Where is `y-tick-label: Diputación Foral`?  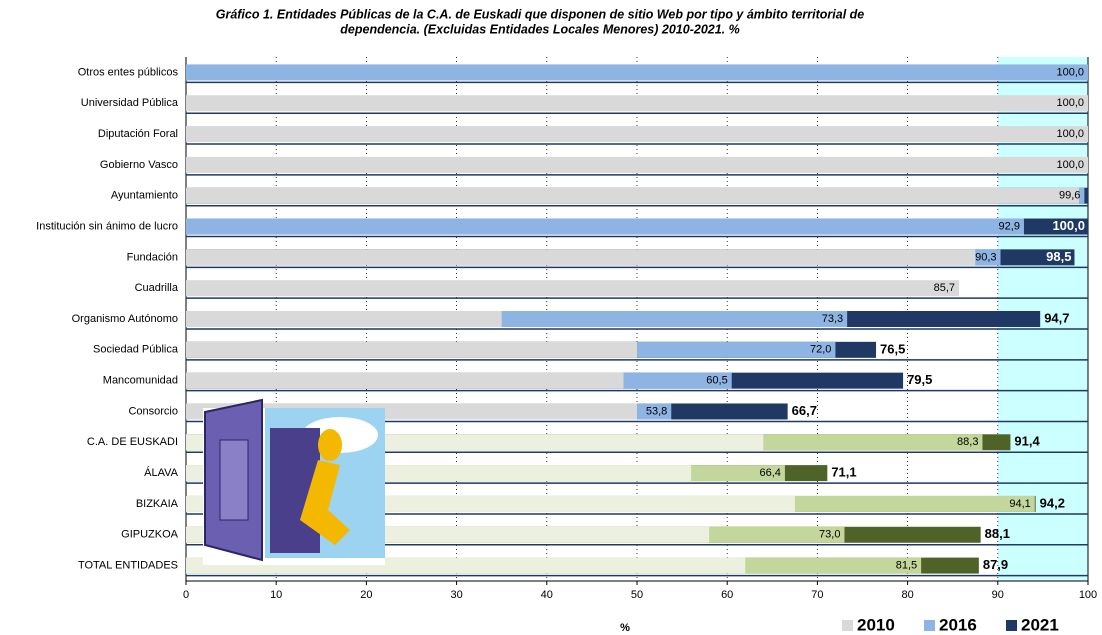
y-tick-label: Diputación Foral is located at coordinates (138, 134).